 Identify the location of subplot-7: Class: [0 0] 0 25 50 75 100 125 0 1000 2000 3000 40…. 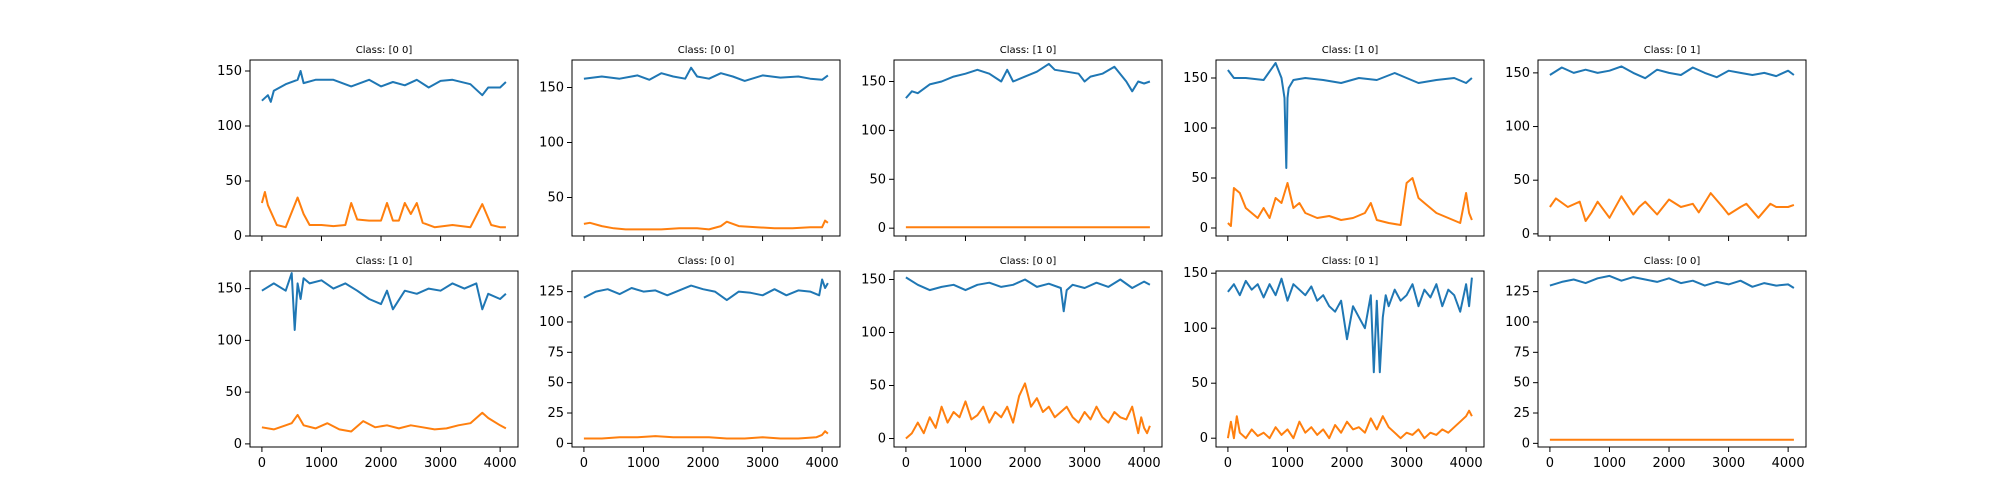
(690, 363).